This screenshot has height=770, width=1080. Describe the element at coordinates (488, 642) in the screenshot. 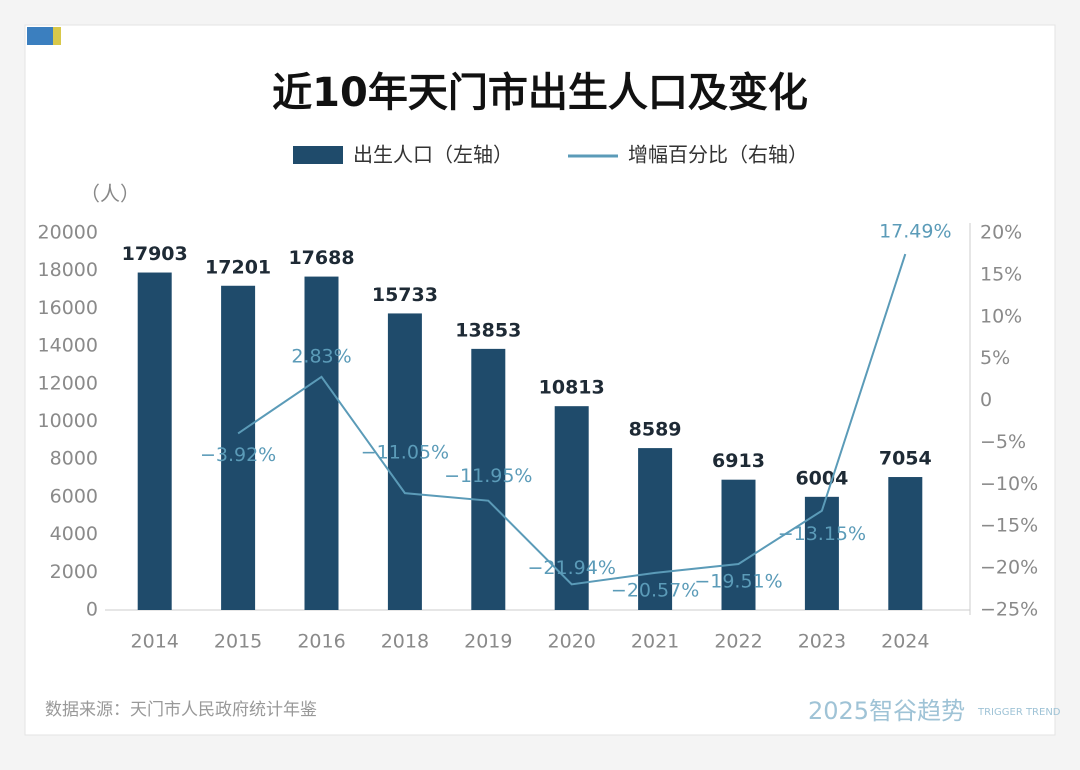

I see `x-tick-label: 2019` at that location.